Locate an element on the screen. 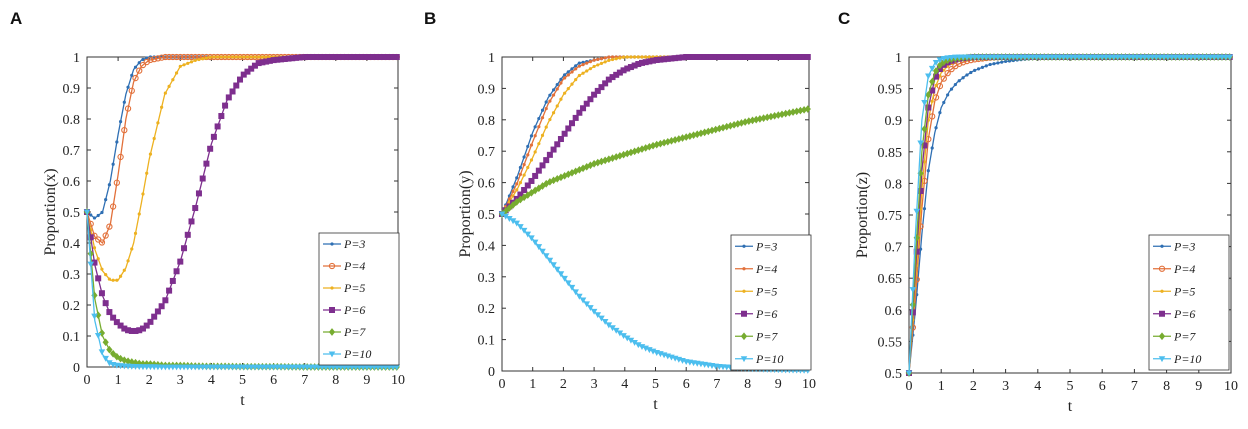 This screenshot has width=1248, height=429. y-tick-label: 1 is located at coordinates (898, 58).